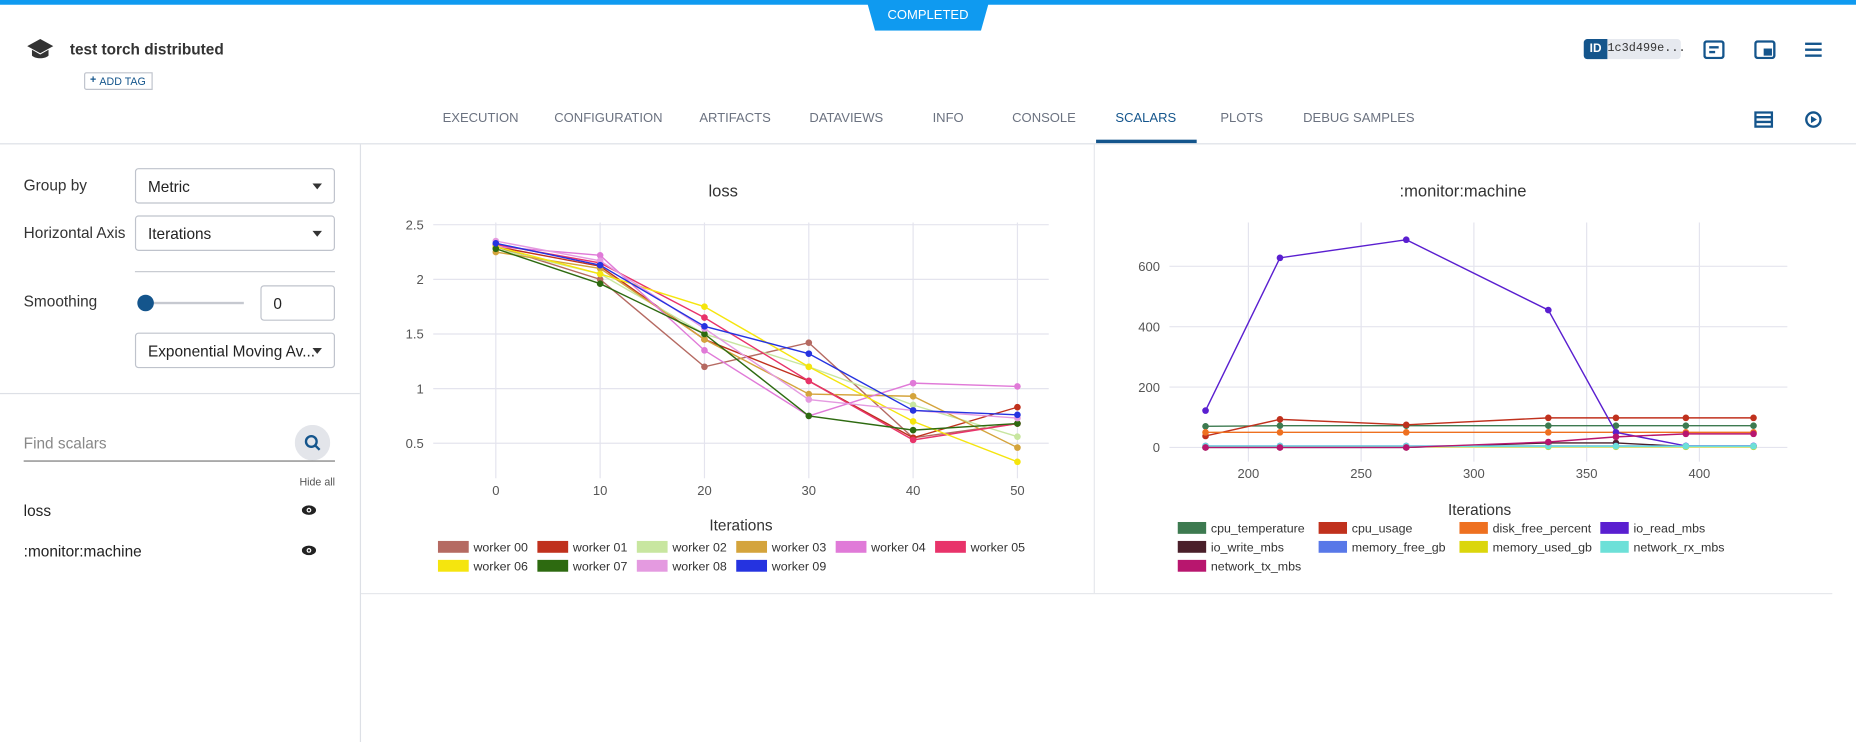  What do you see at coordinates (1765, 50) in the screenshot?
I see `layout-icon` at bounding box center [1765, 50].